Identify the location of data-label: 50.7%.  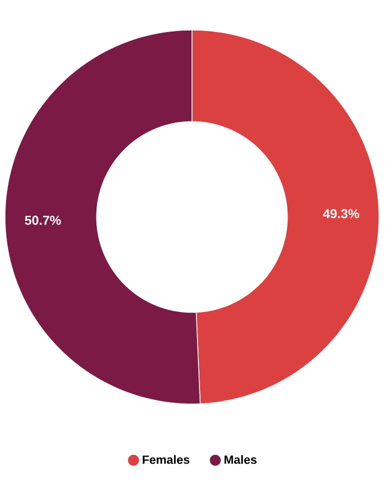
(42, 220).